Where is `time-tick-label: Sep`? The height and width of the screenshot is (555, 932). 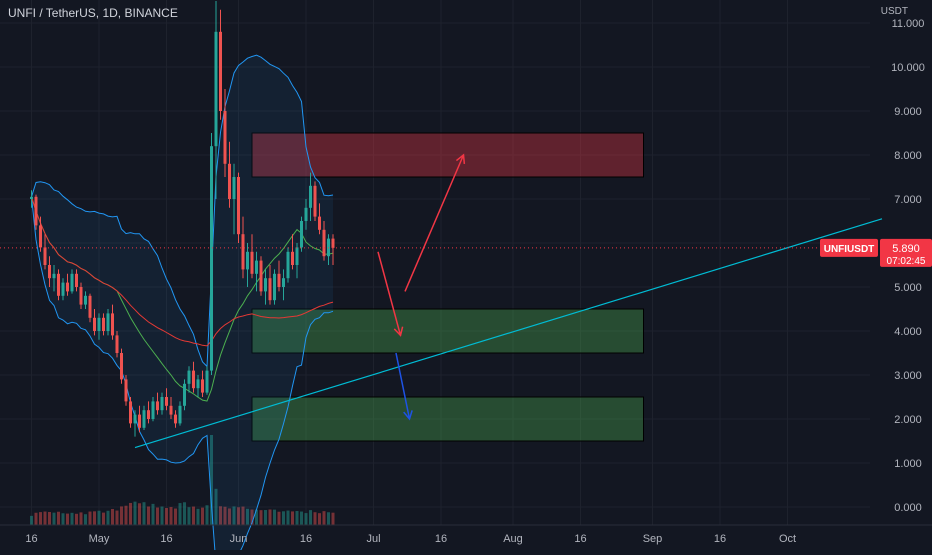
time-tick-label: Sep is located at coordinates (653, 539).